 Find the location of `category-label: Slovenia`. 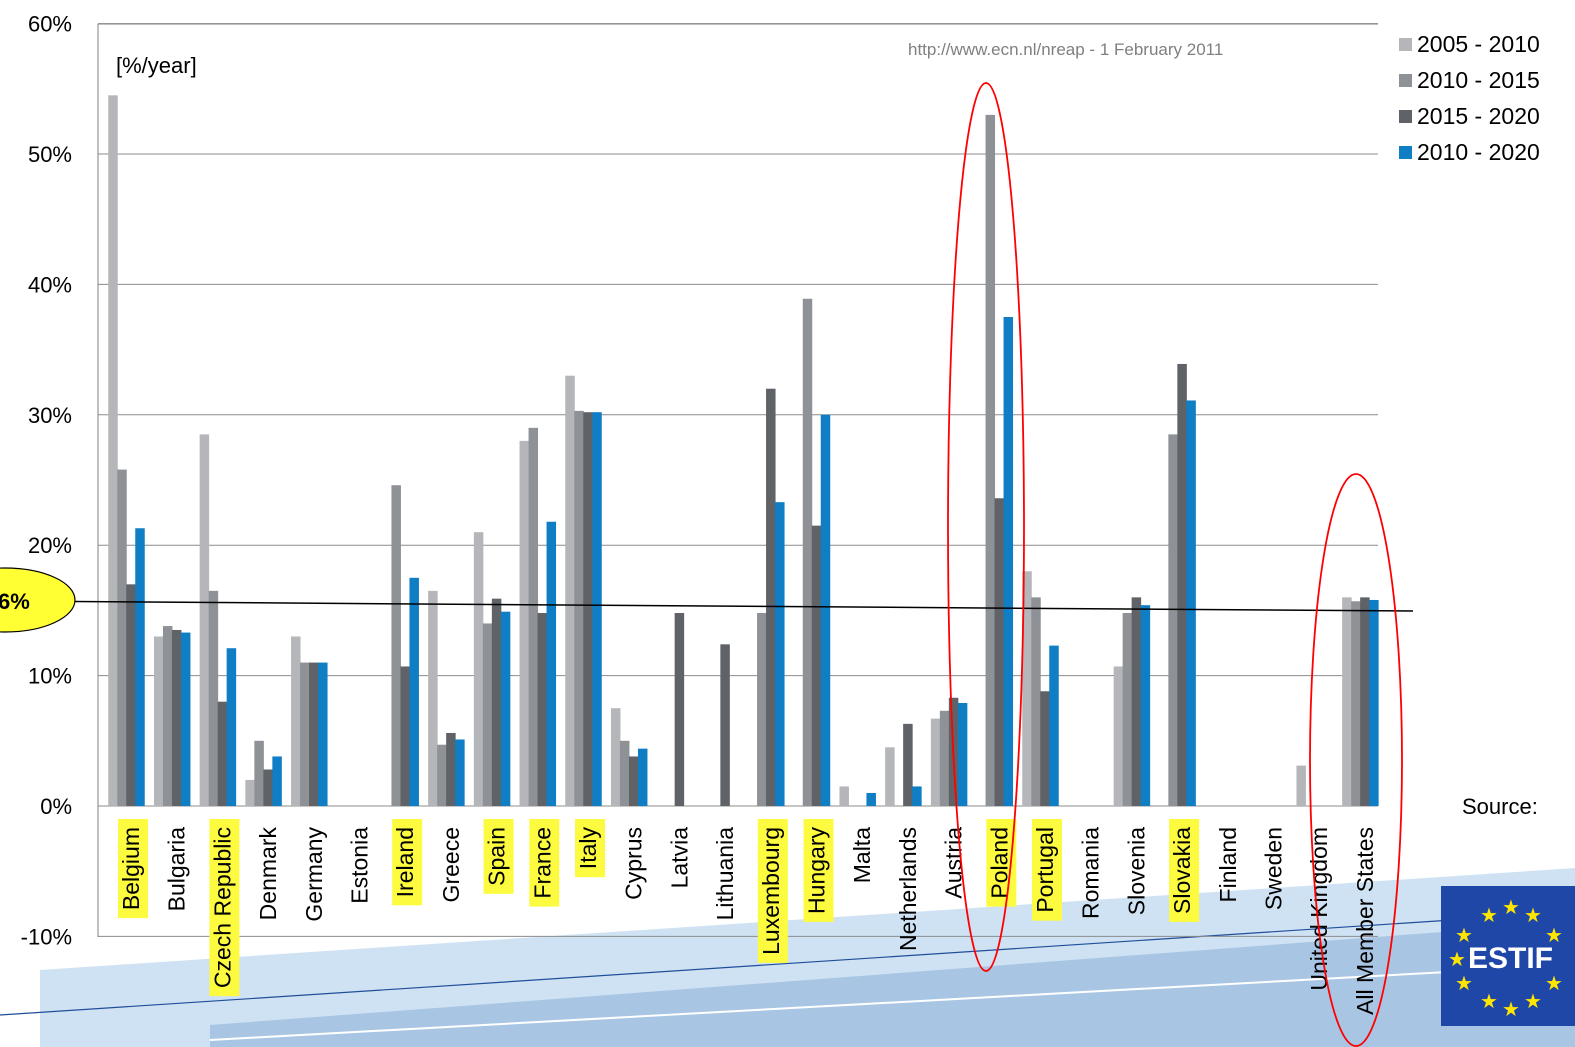

category-label: Slovenia is located at coordinates (1136, 871).